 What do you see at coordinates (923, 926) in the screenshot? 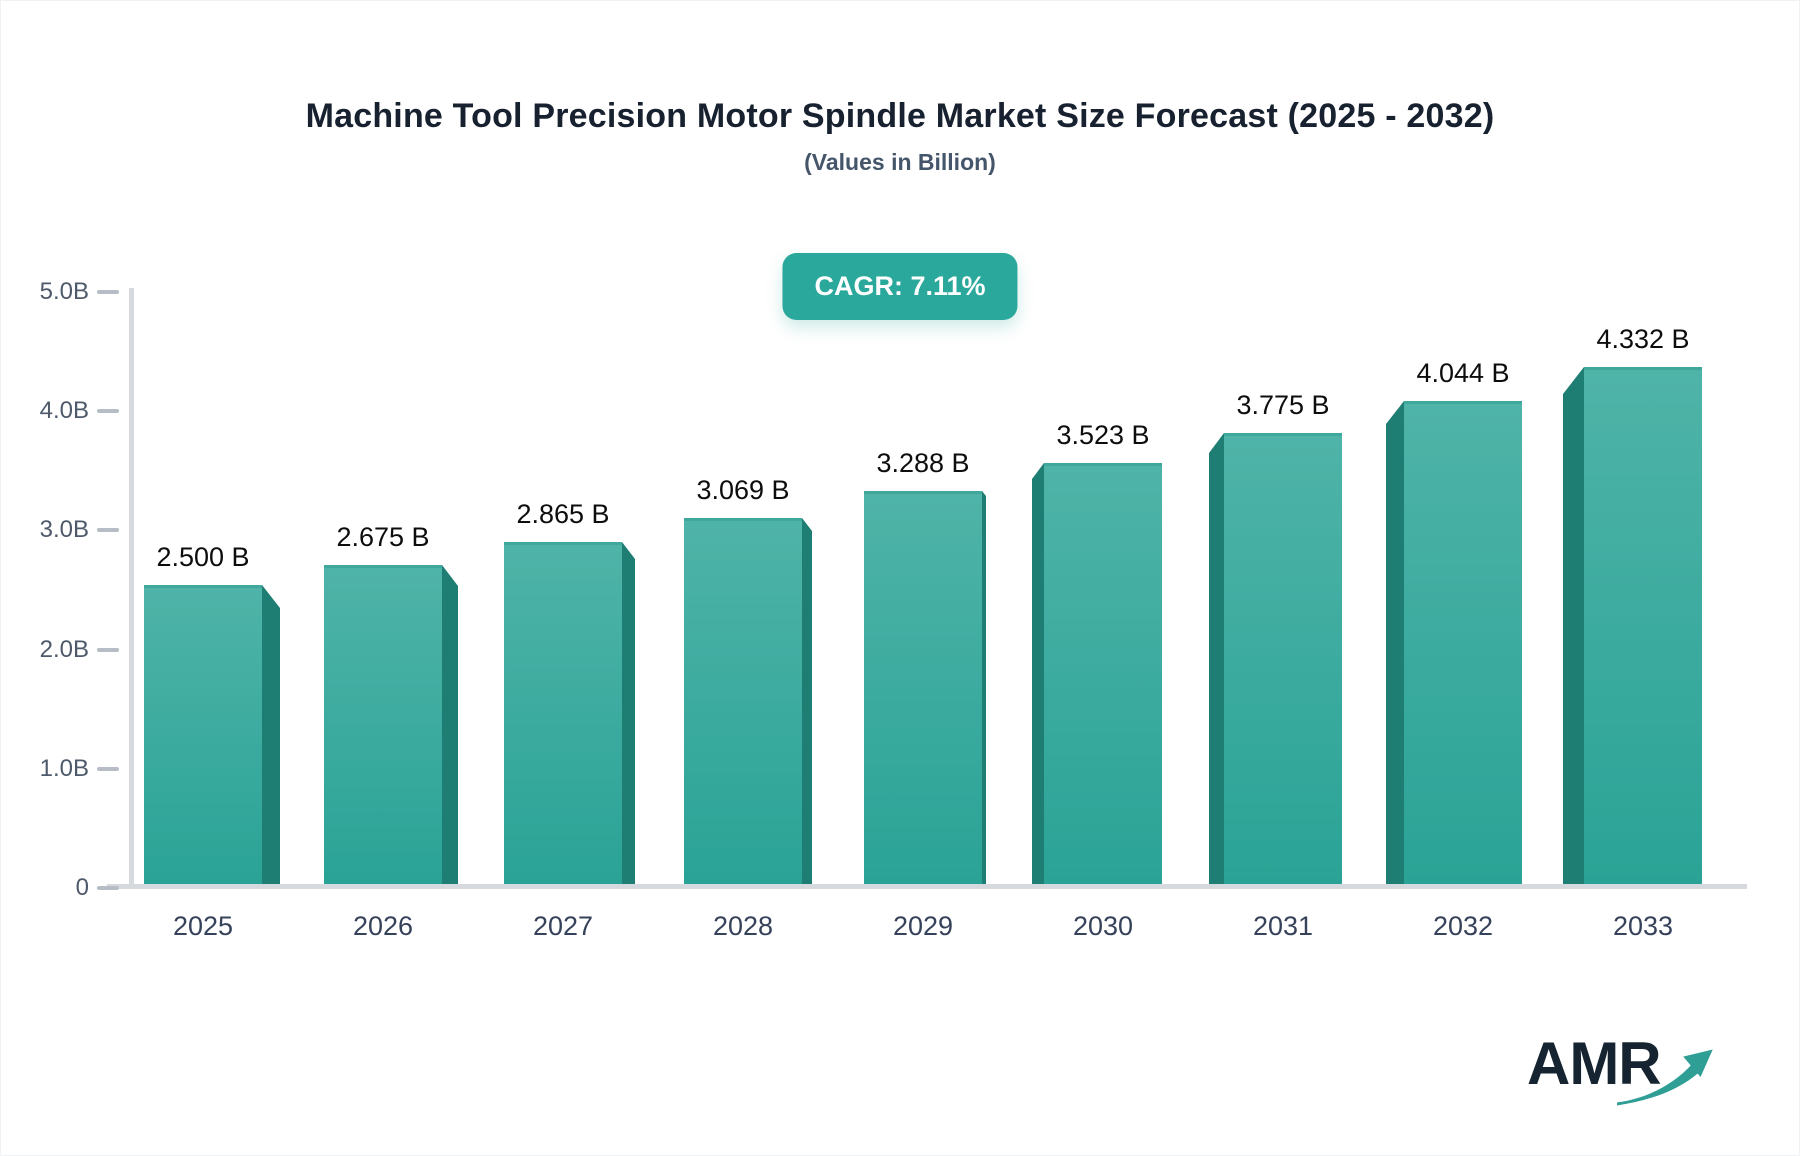
I see `x-tick-label: 2029` at bounding box center [923, 926].